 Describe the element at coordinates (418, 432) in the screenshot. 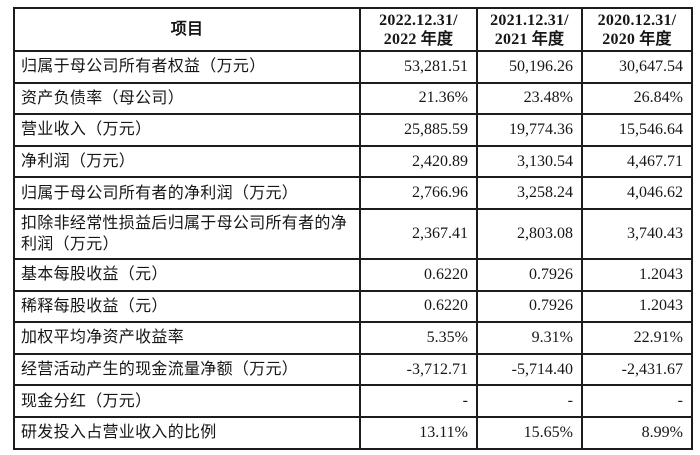

I see `cell-value: 13.11%` at that location.